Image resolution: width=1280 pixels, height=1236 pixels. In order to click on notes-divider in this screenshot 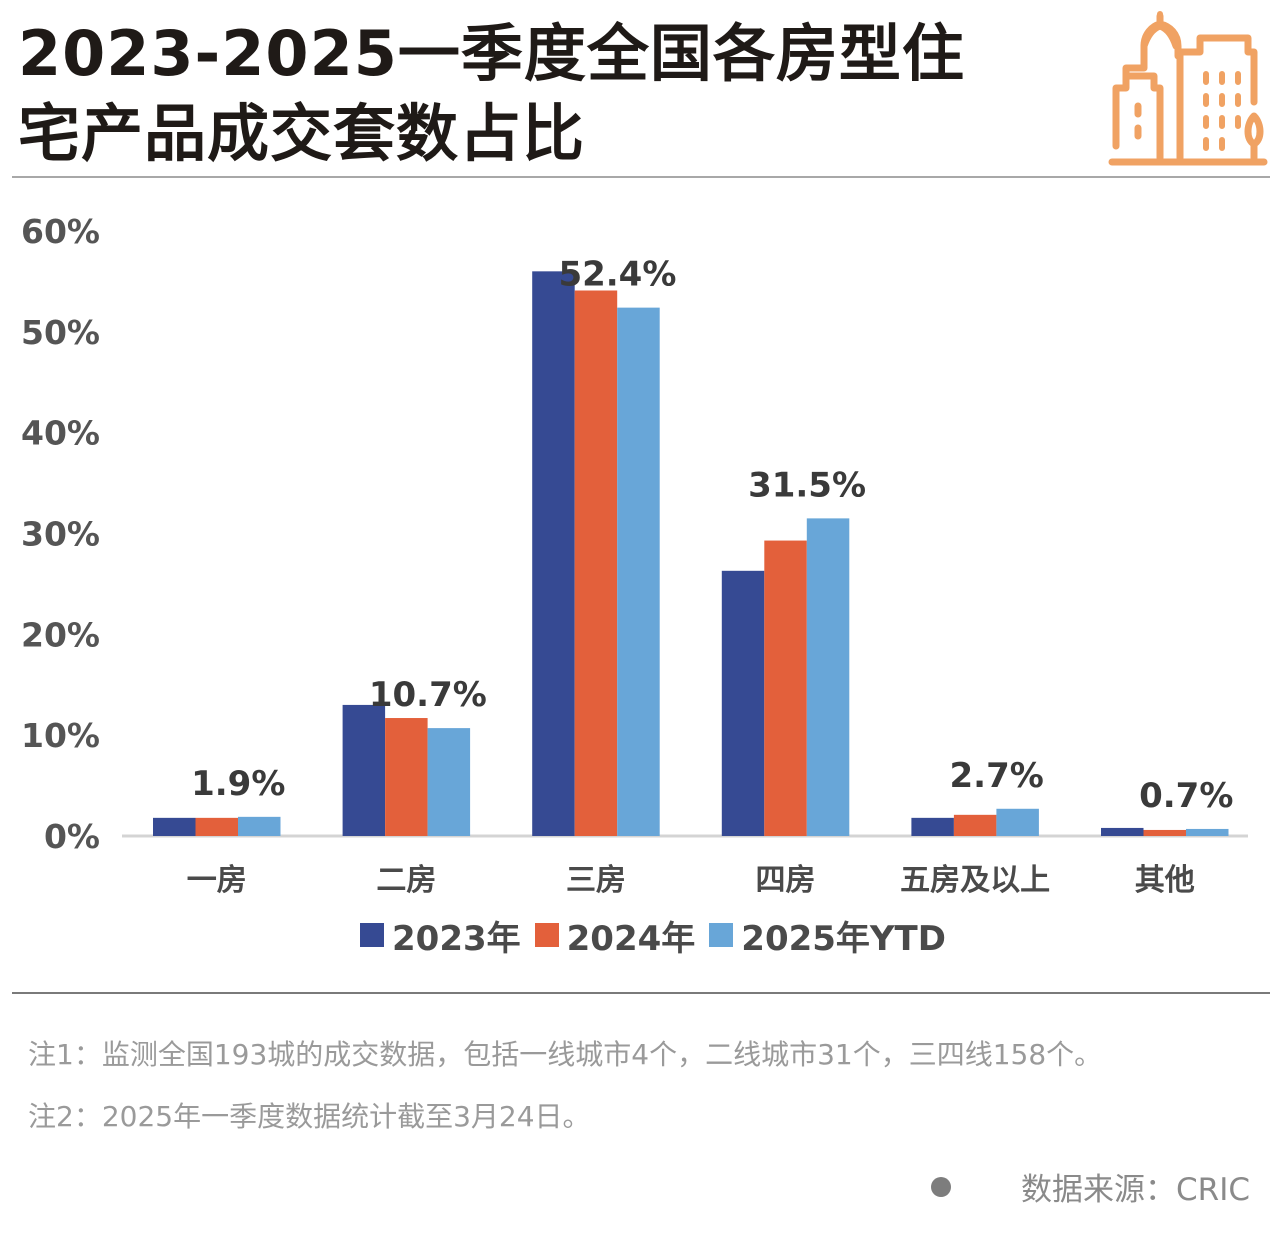, I will do `click(641, 993)`.